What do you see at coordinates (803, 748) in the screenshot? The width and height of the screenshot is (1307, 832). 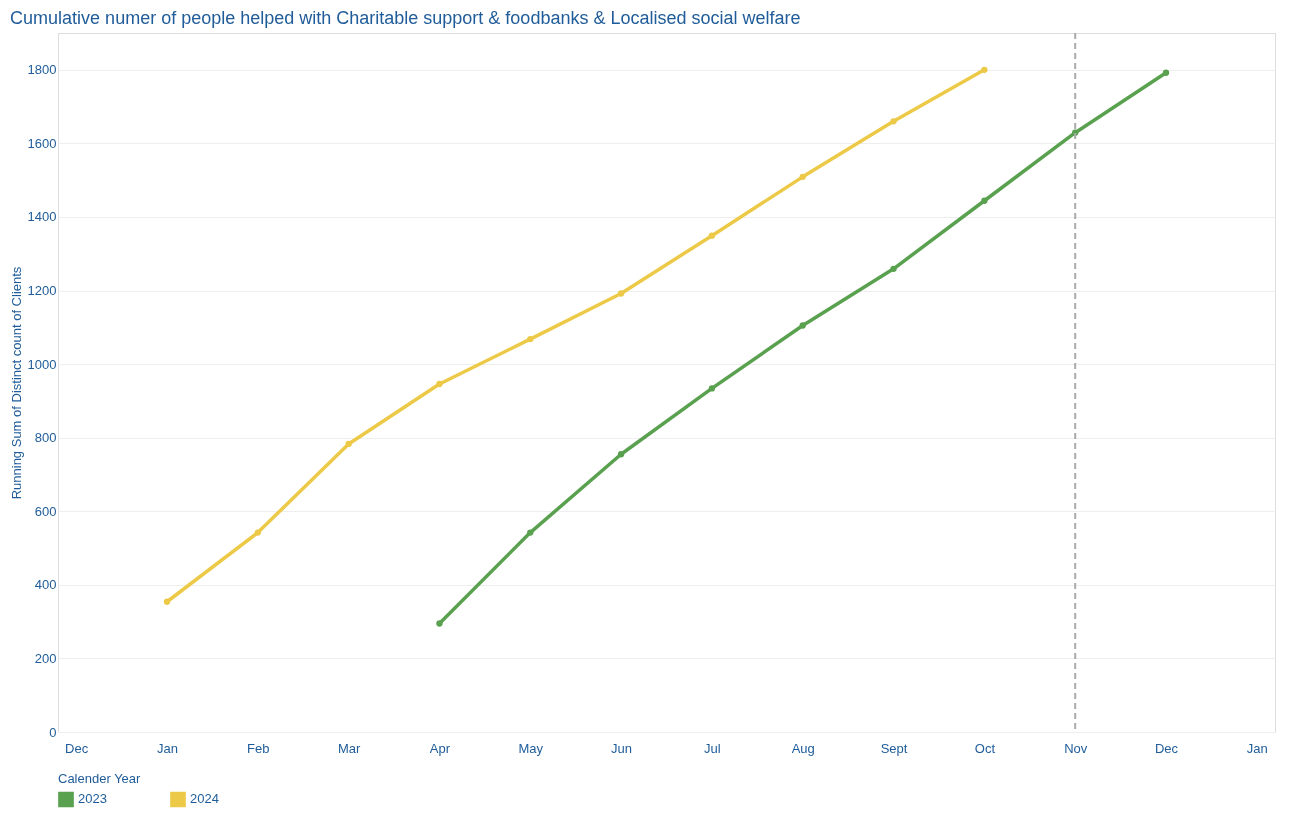 I see `x-tick-label: Aug` at bounding box center [803, 748].